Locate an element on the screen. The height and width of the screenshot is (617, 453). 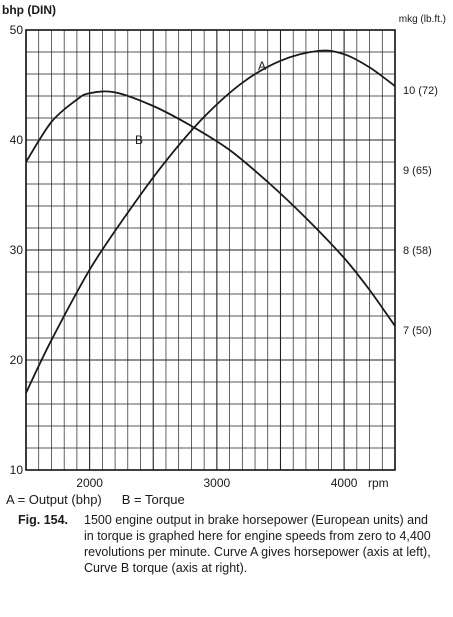
caption-figure-number: Fig. 154. is located at coordinates (43, 520).